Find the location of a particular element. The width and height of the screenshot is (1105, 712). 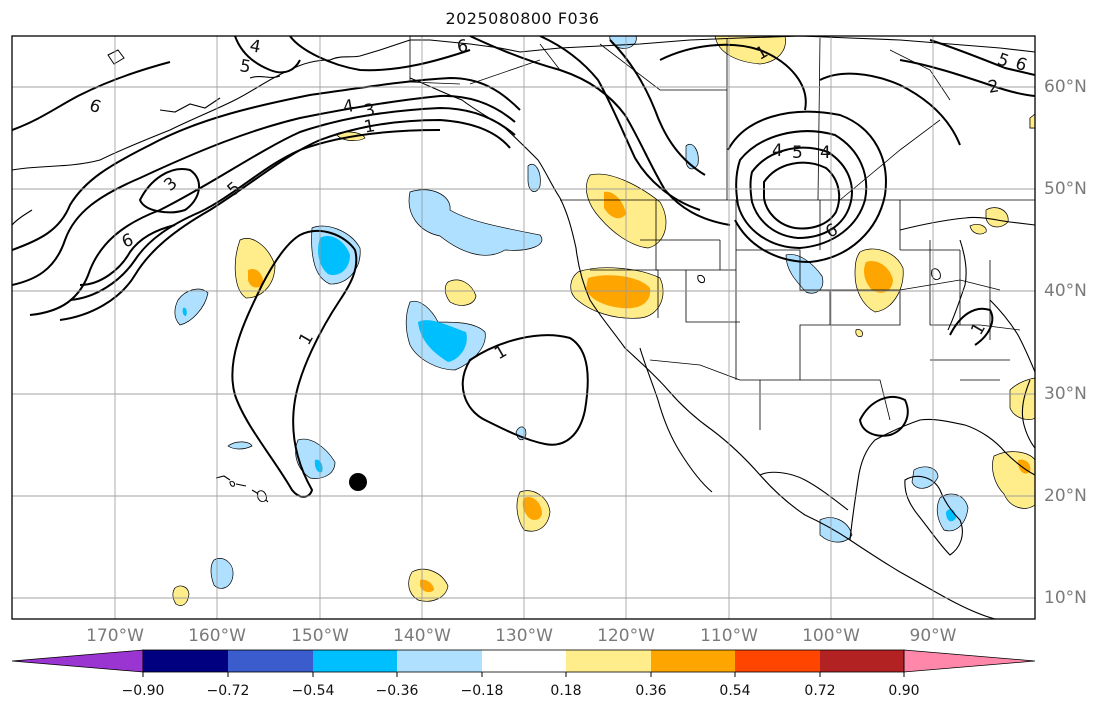

colorbar-tick-label: −0.18 is located at coordinates (482, 691).